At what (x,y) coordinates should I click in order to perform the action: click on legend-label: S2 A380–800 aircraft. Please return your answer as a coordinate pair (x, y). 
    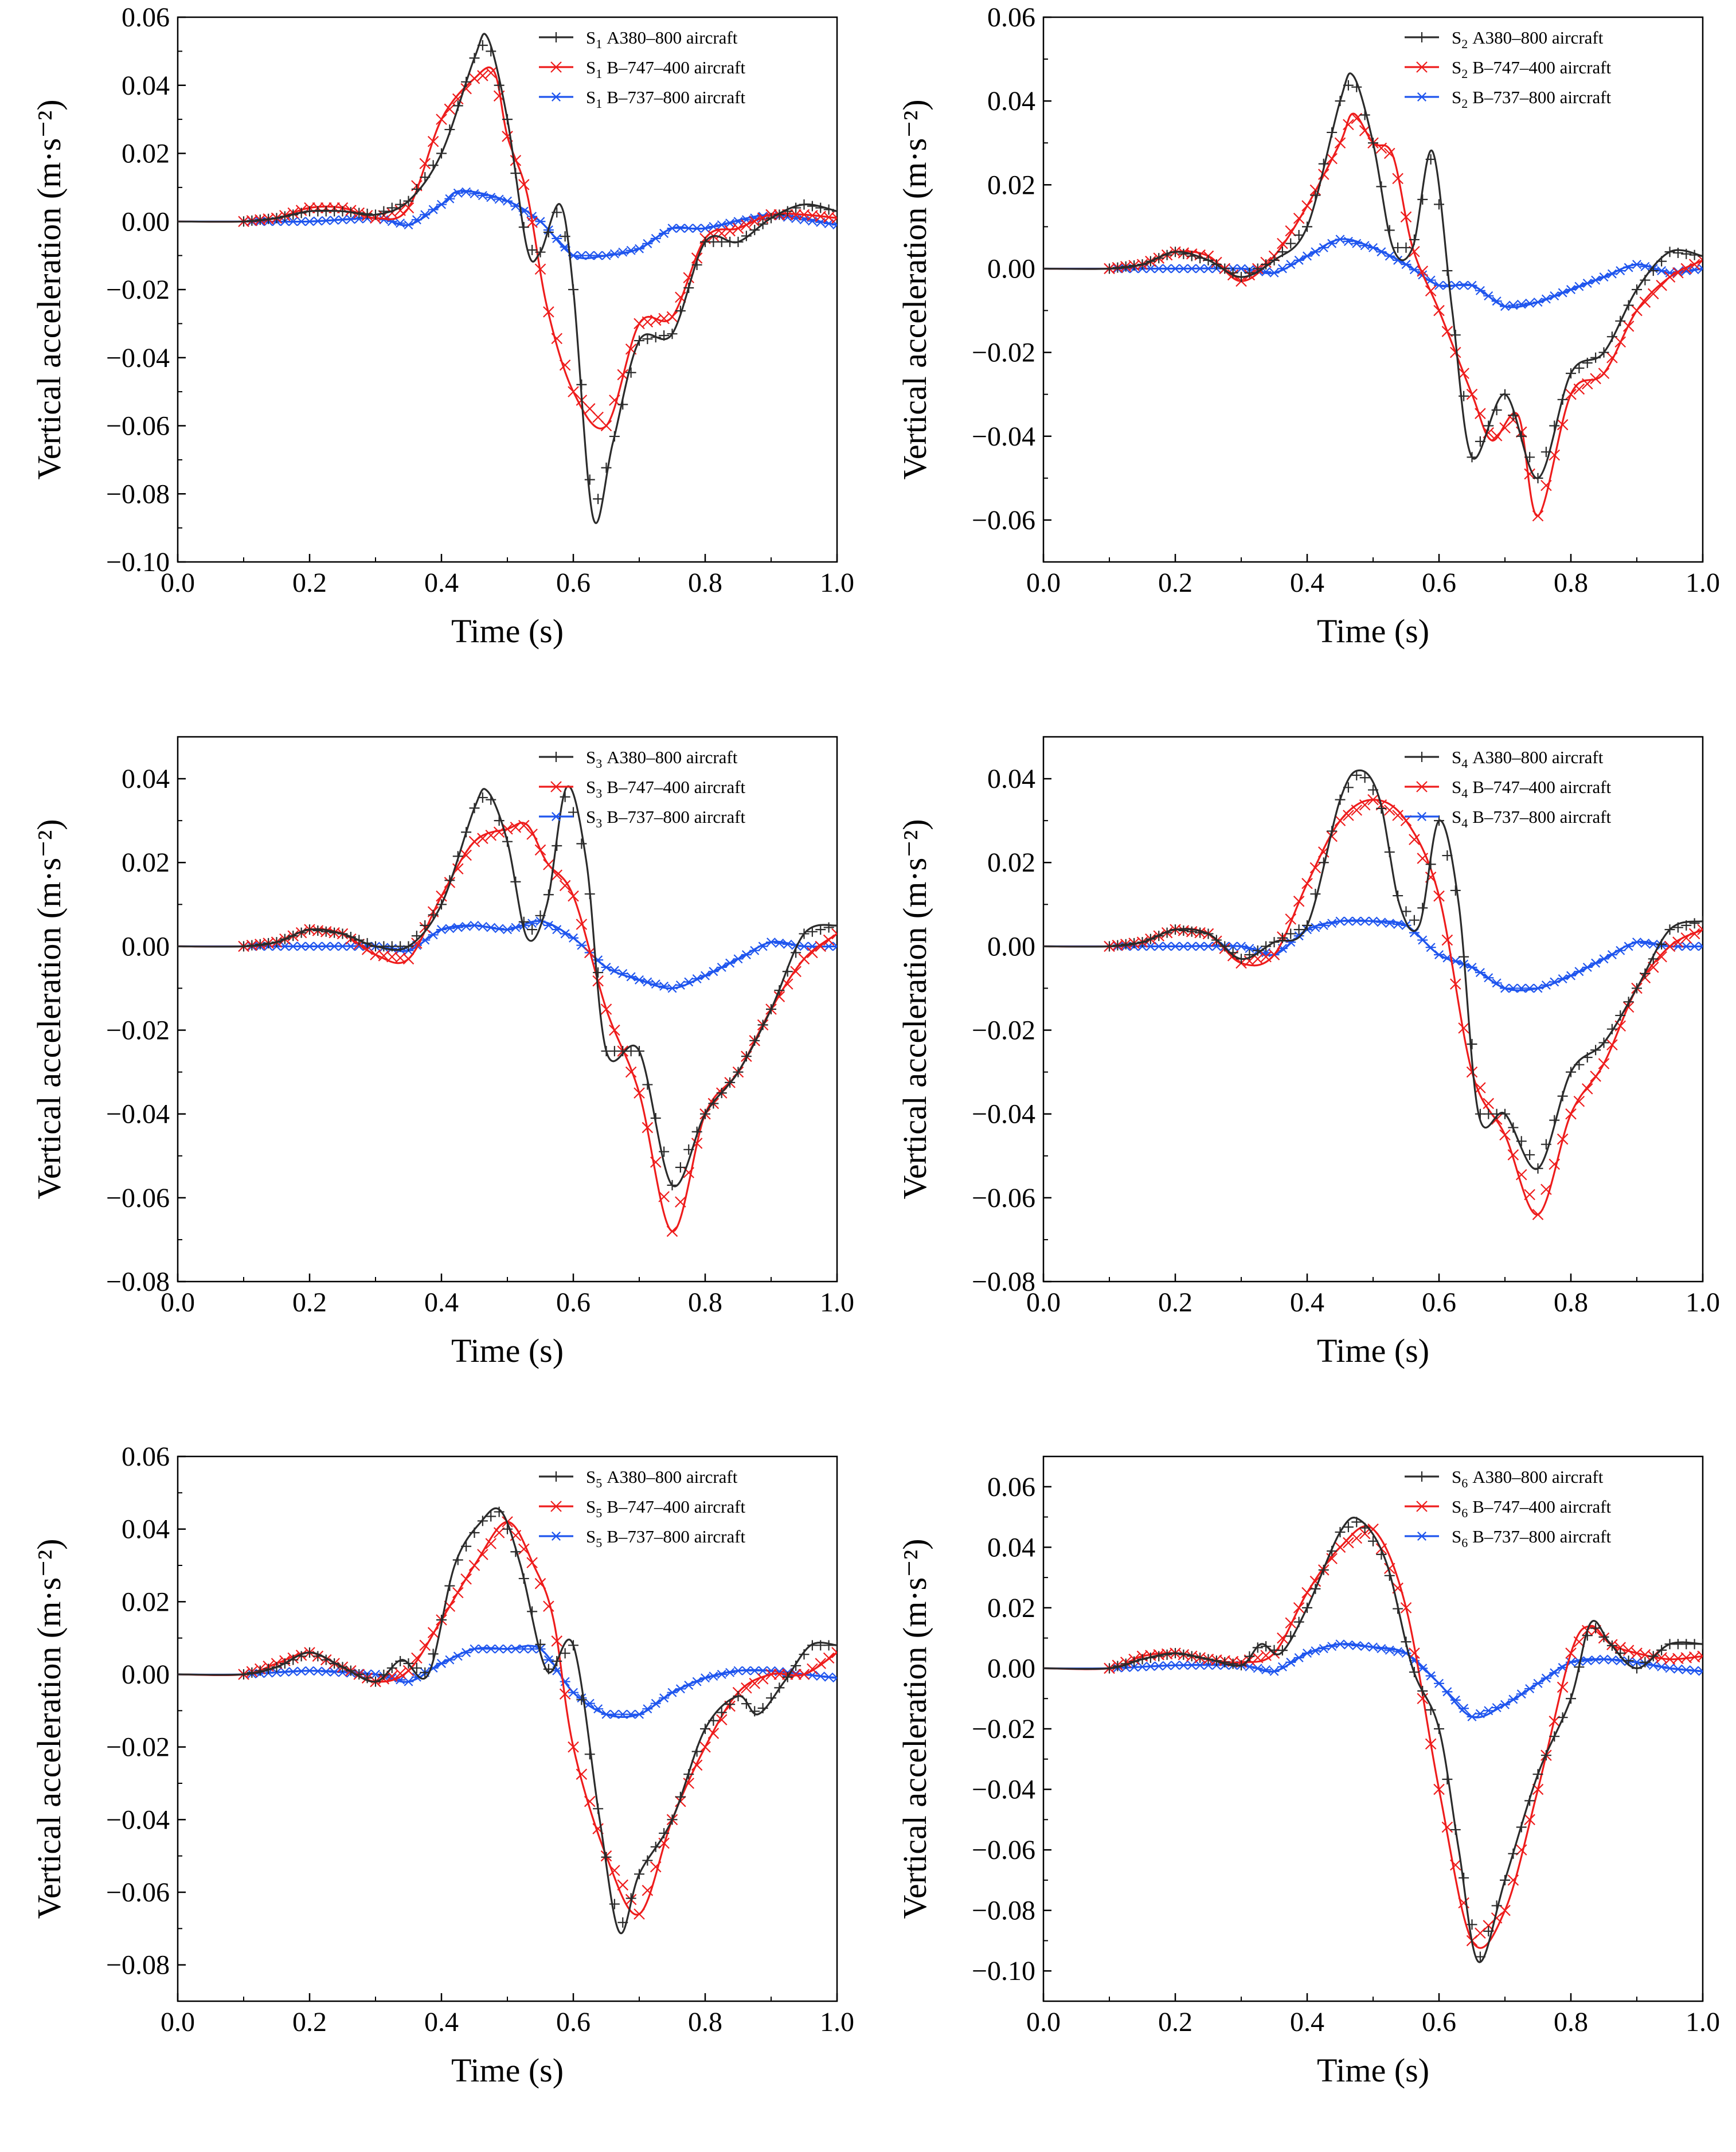
    Looking at the image, I should click on (1528, 39).